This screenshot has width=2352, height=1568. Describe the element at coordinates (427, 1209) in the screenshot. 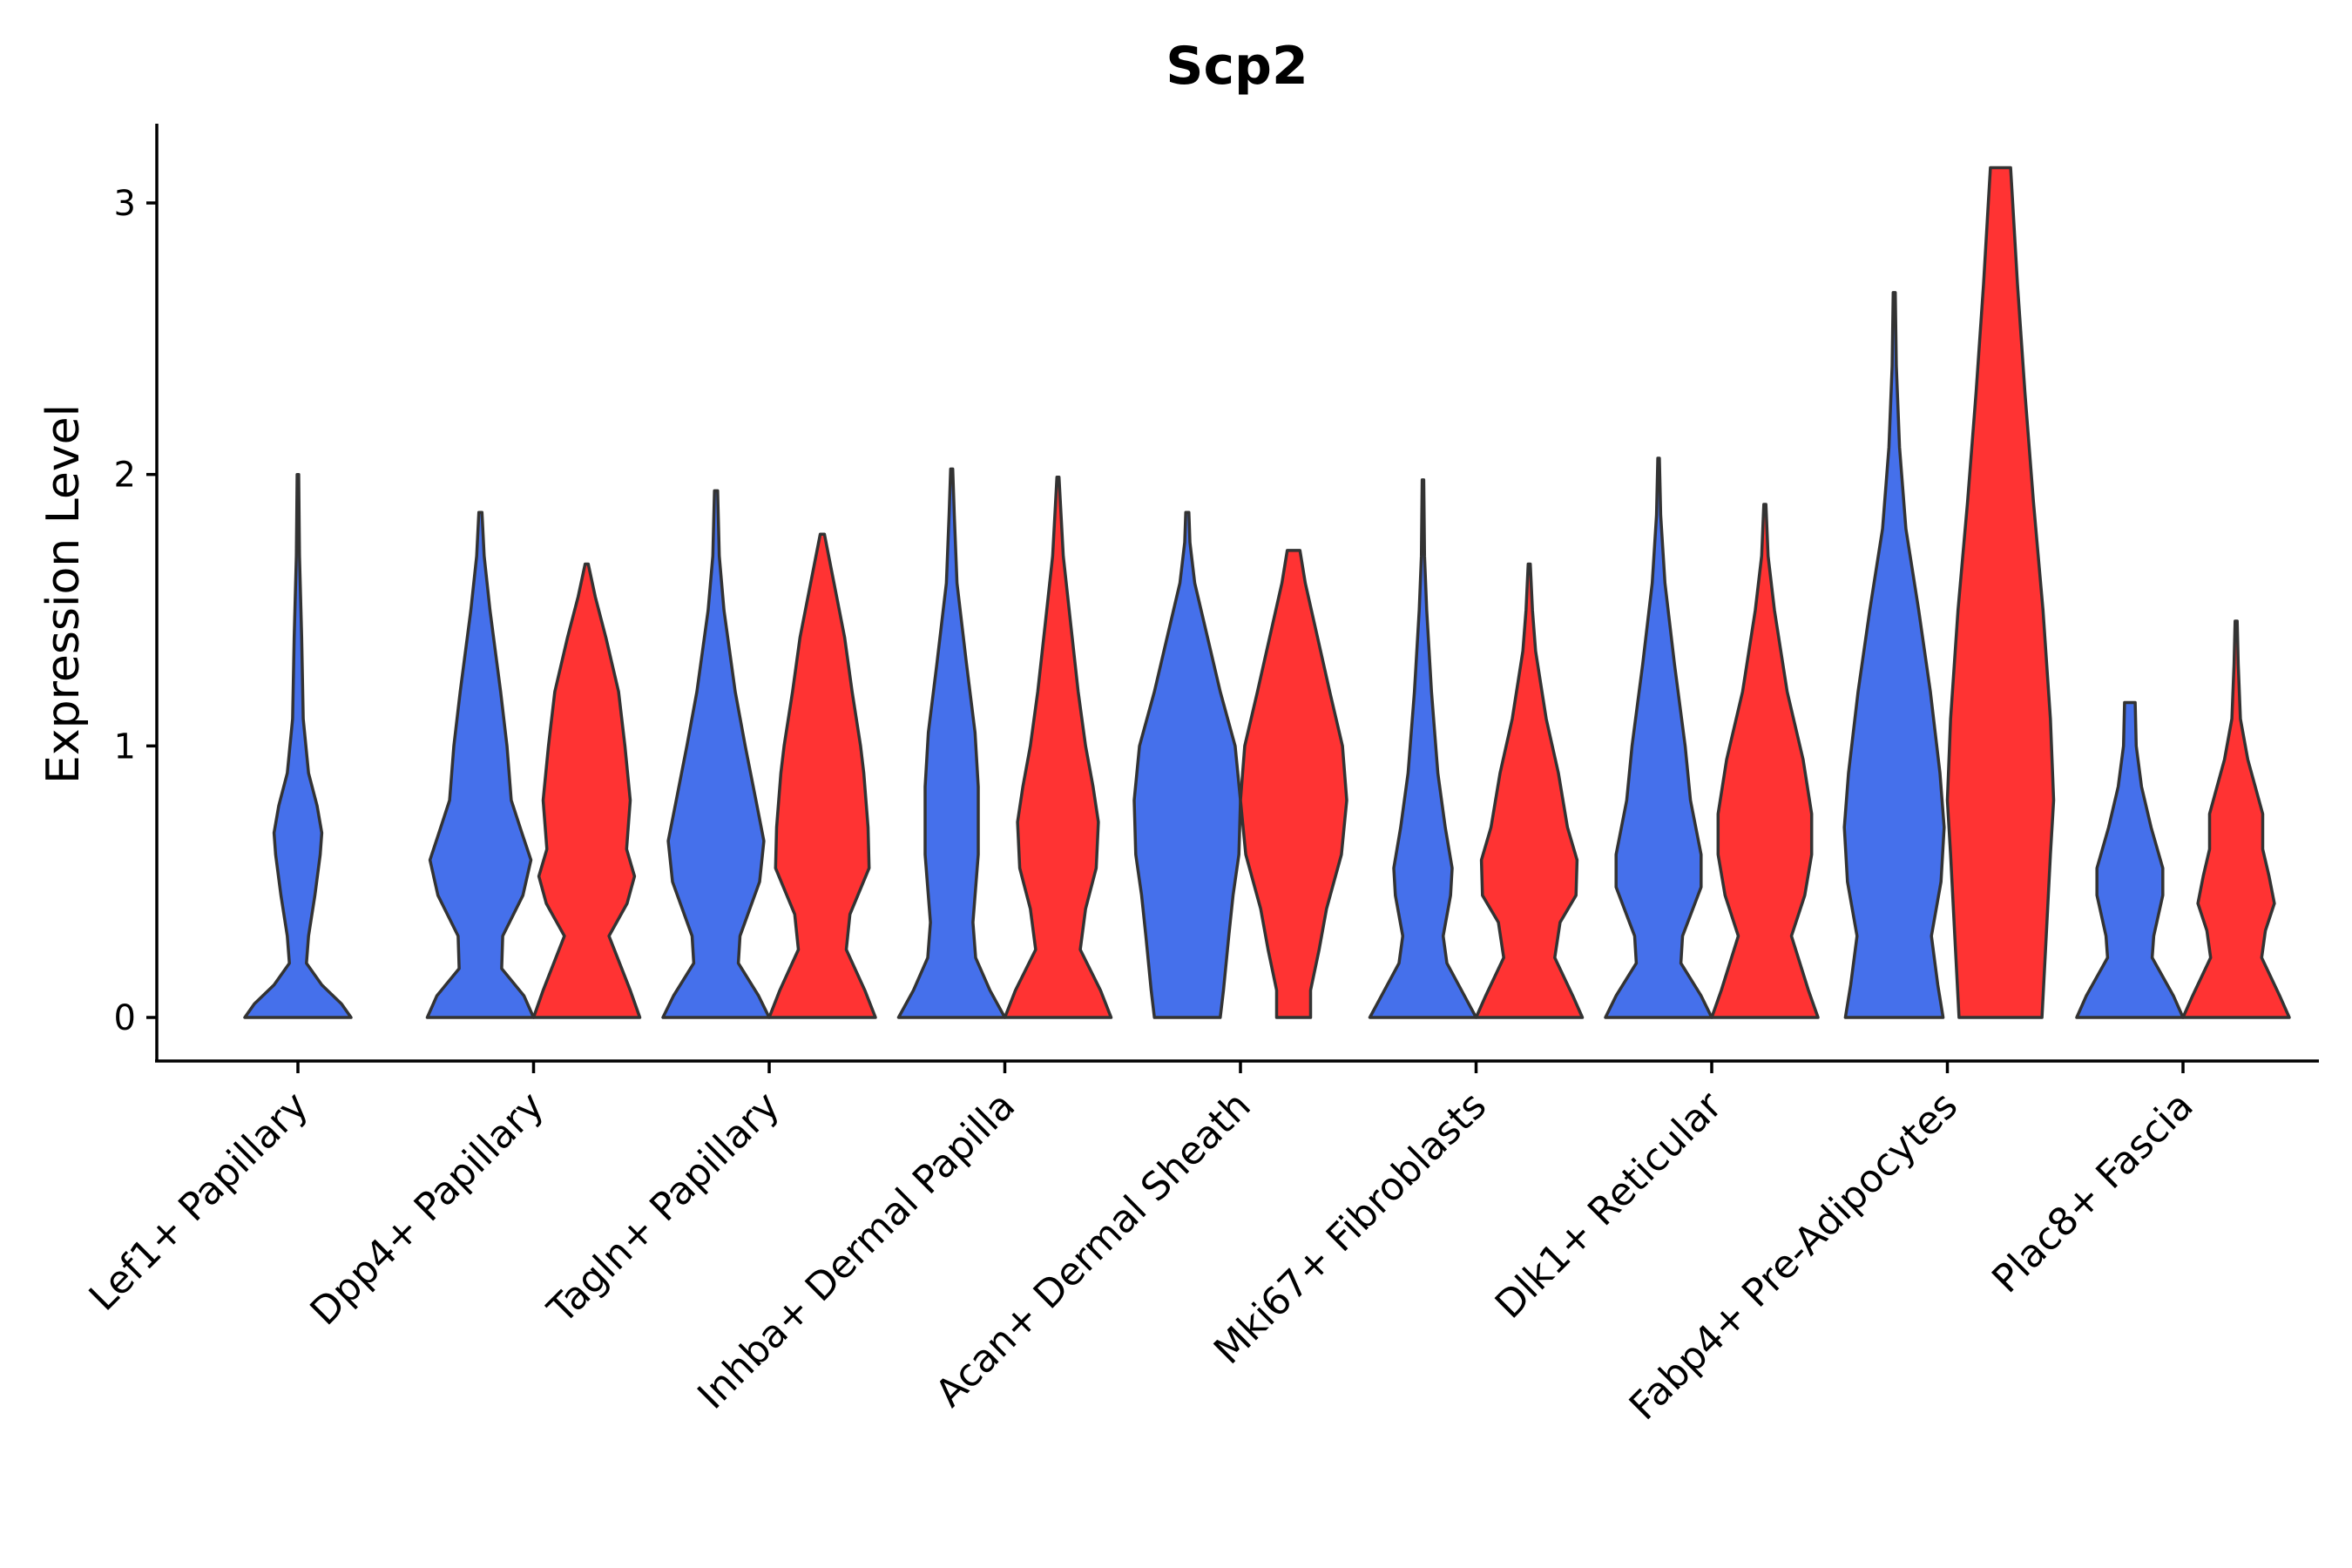

I see `x-tick-label: Dpp4+ Papillary` at that location.